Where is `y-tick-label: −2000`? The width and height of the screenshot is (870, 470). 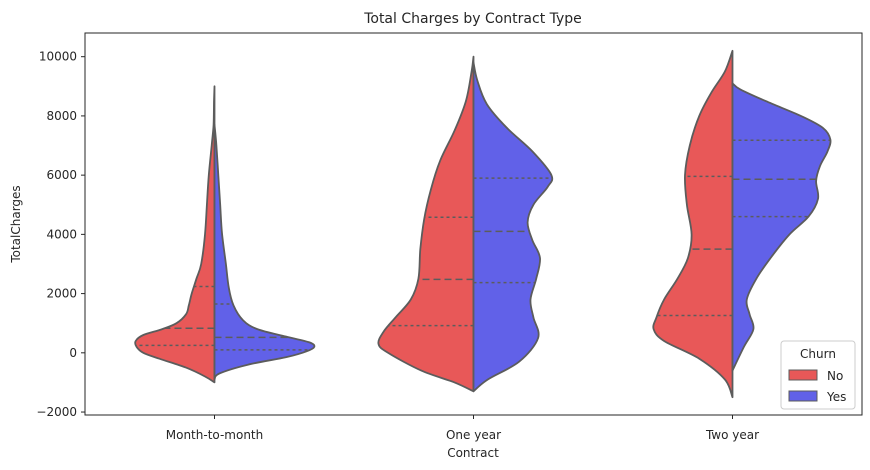
y-tick-label: −2000 is located at coordinates (56, 412).